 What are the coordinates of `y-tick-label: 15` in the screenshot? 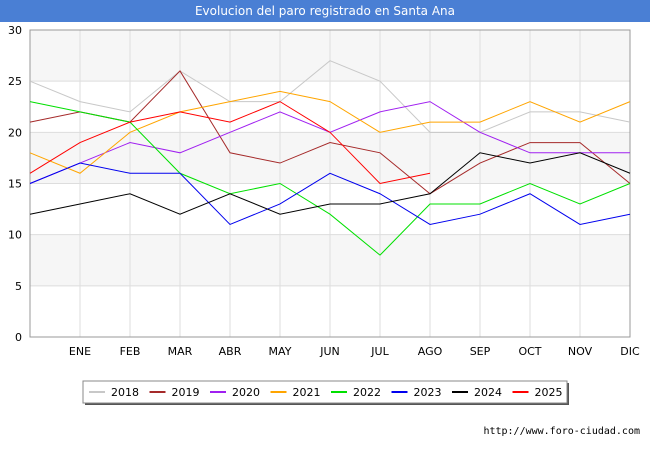 It's located at (15, 184).